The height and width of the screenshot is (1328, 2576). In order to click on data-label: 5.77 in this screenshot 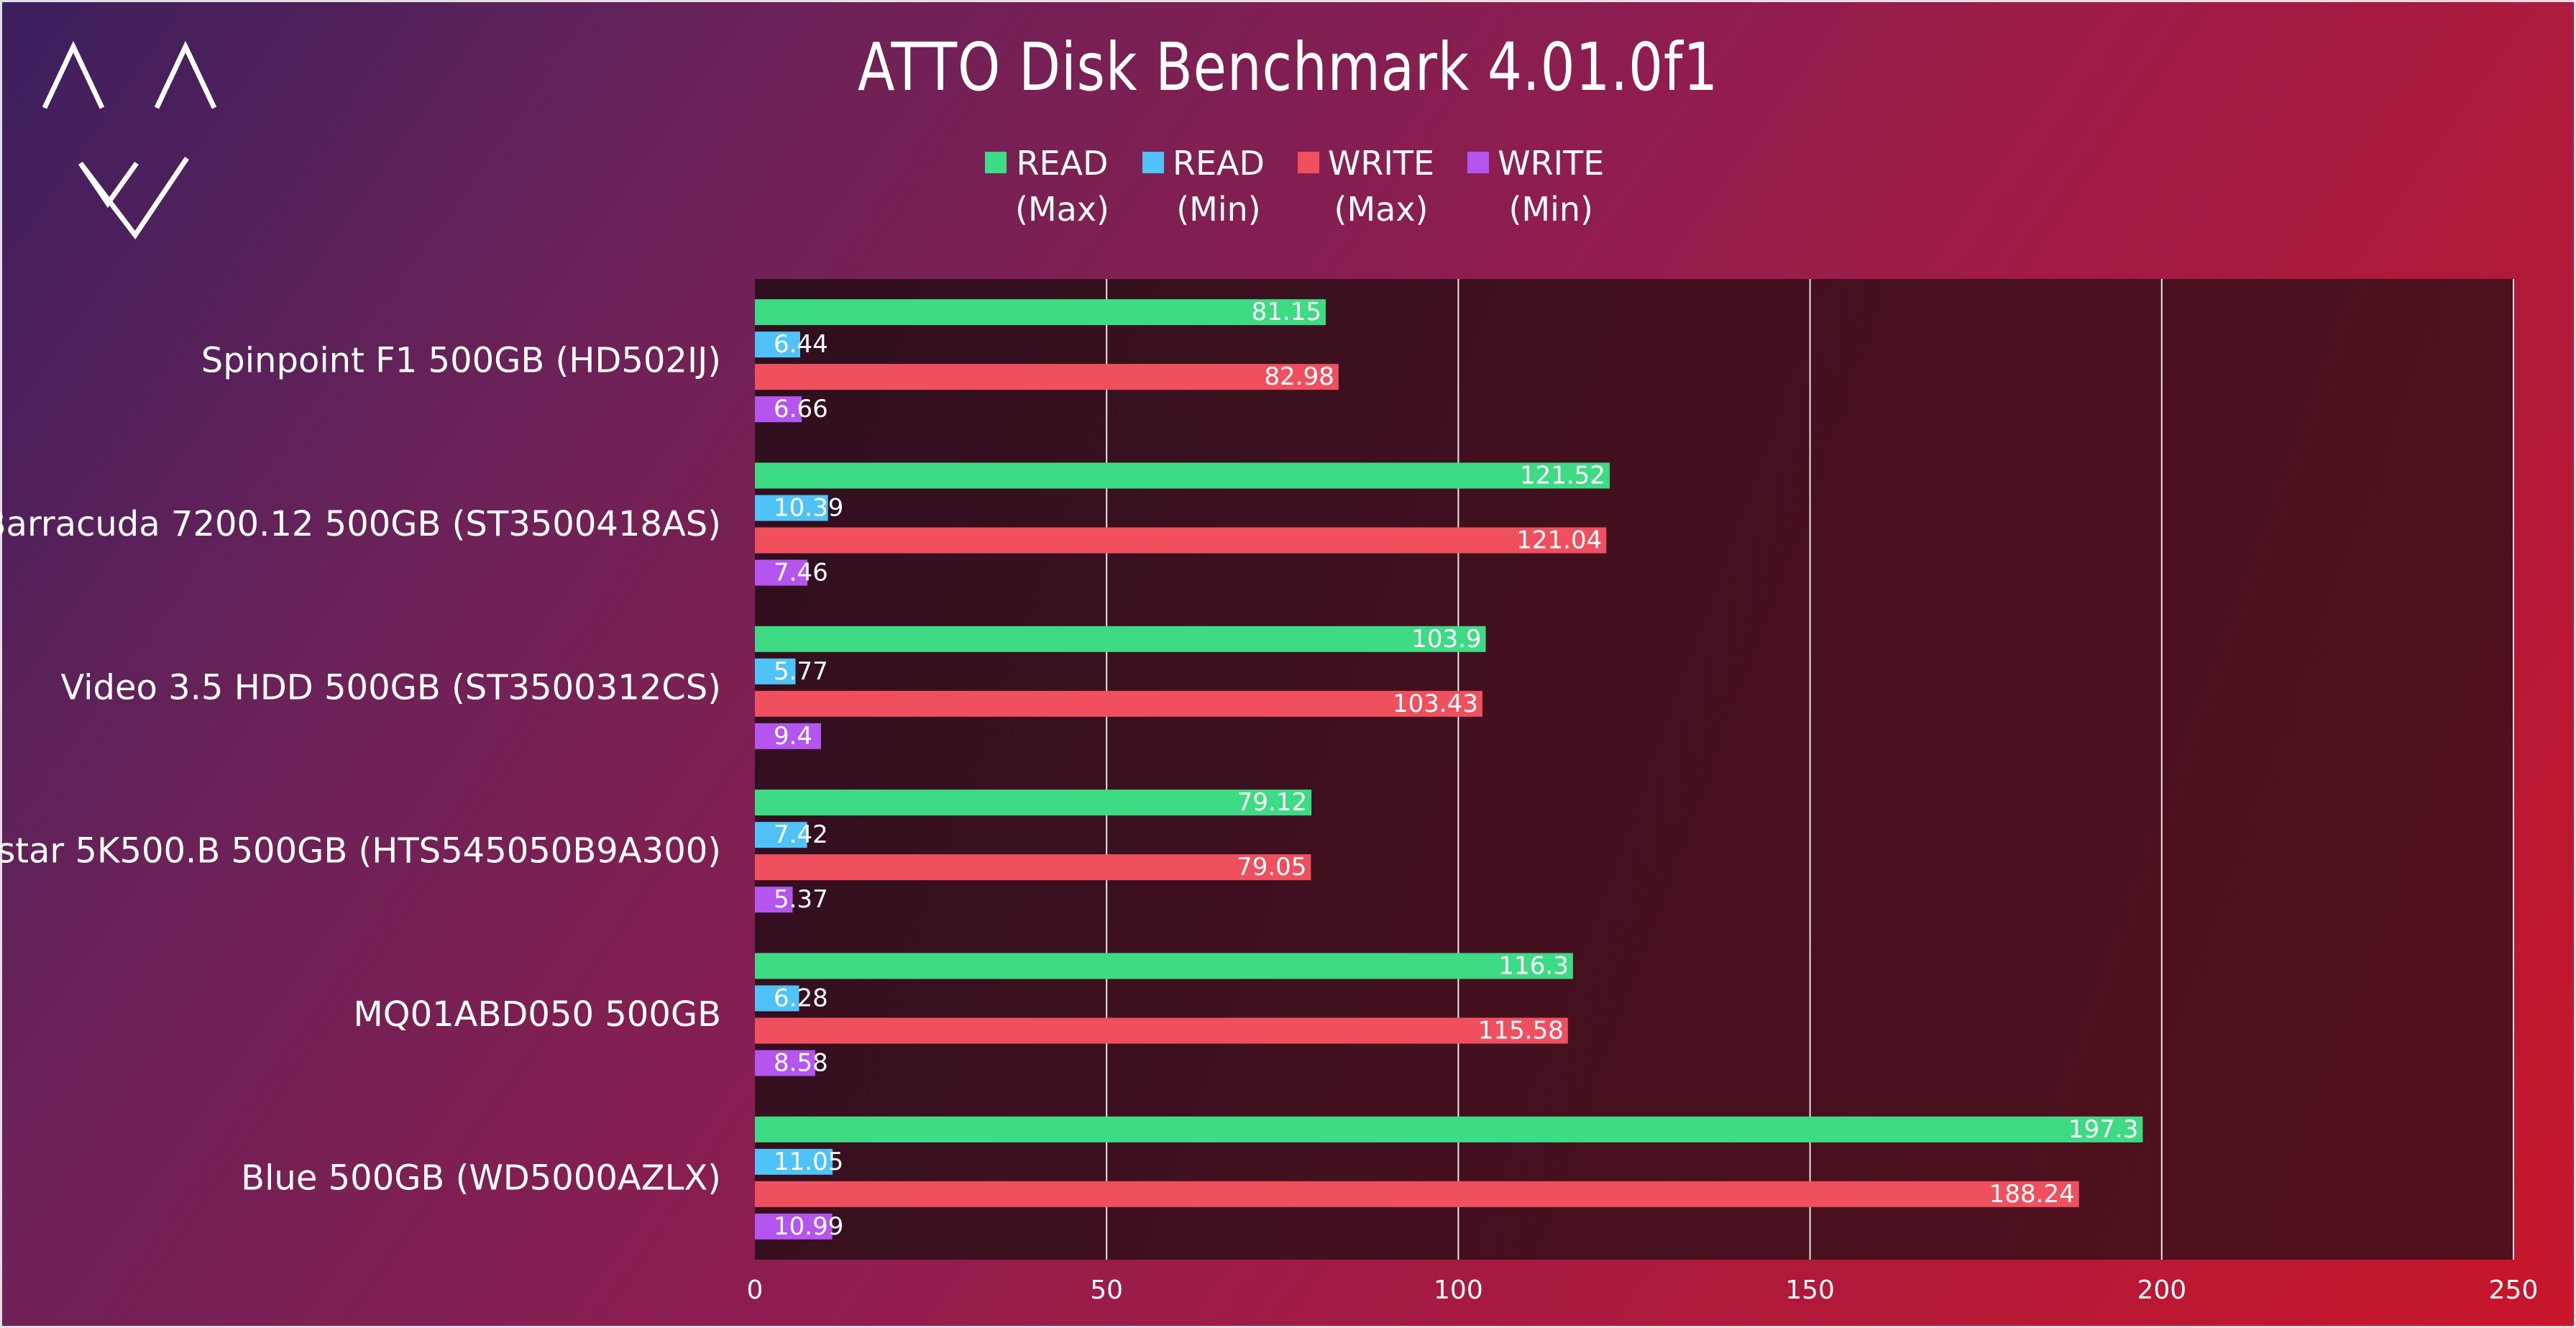, I will do `click(801, 671)`.